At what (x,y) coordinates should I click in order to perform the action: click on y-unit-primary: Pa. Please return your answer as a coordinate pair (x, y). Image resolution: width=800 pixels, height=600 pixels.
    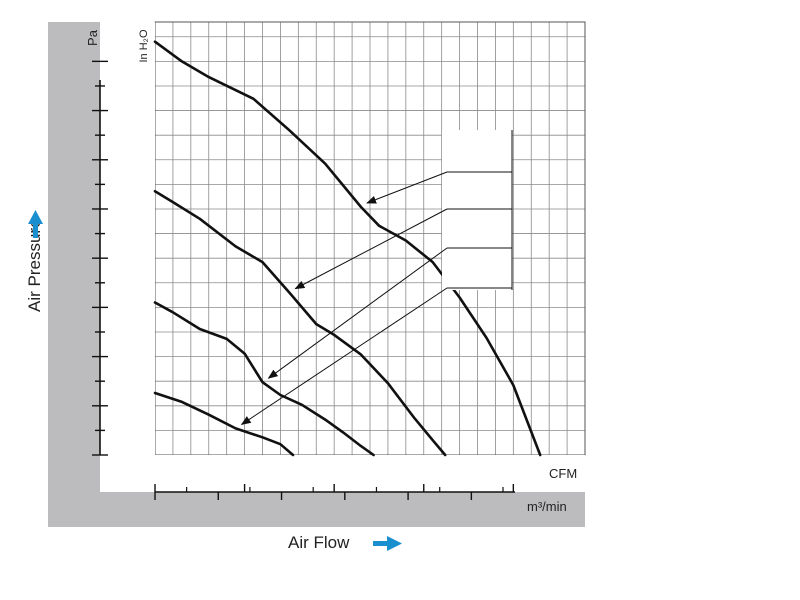
    Looking at the image, I should click on (92, 37).